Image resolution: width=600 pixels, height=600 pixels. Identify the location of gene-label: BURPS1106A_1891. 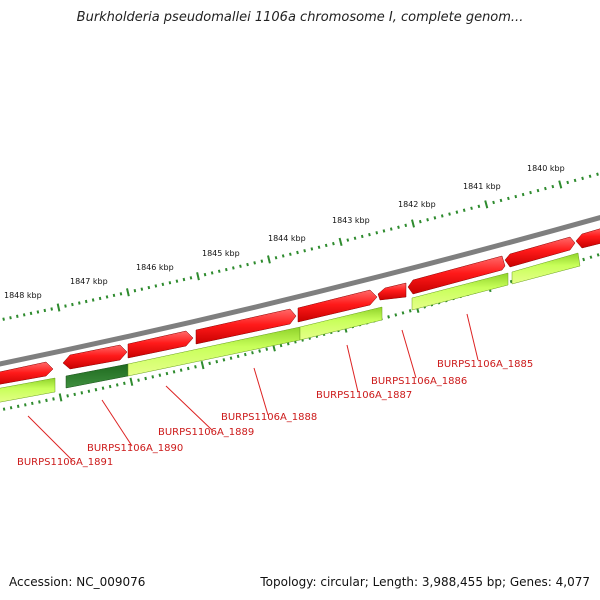
(65, 462).